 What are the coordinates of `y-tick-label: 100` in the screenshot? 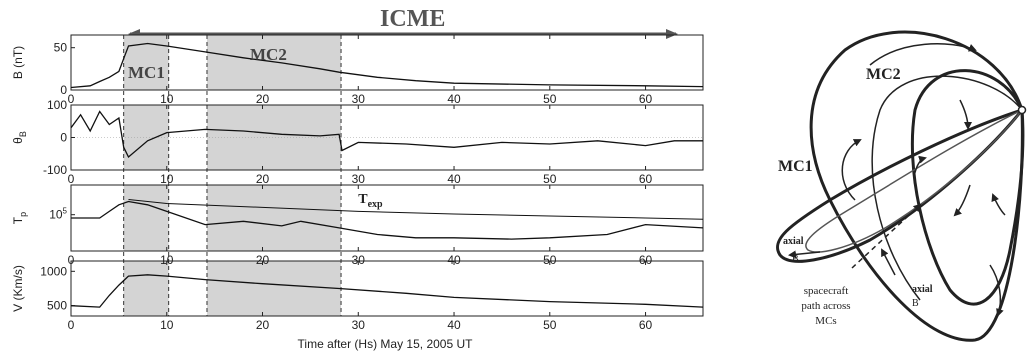 It's located at (57, 105).